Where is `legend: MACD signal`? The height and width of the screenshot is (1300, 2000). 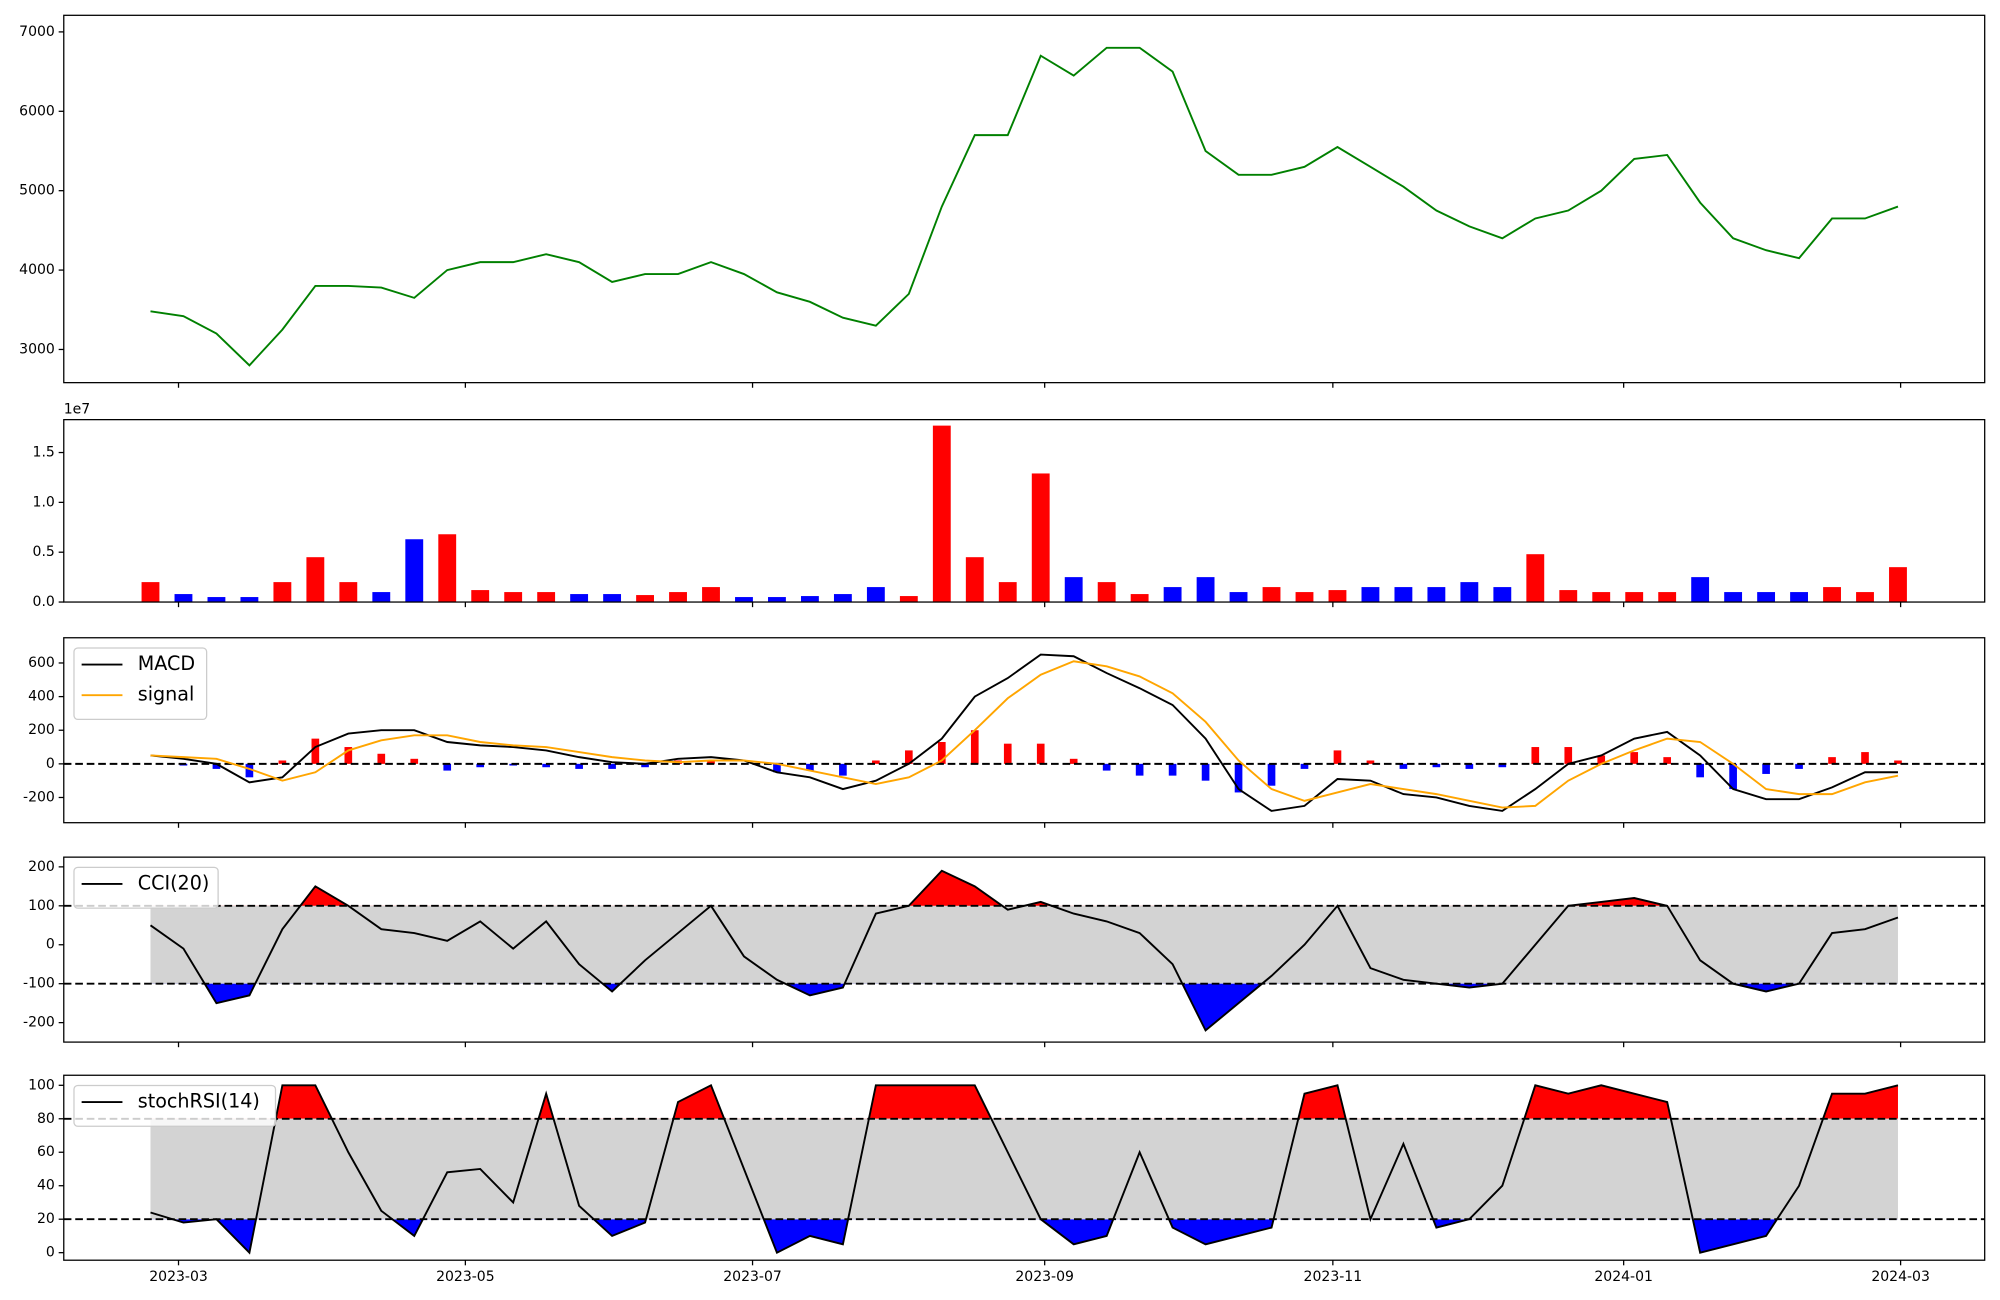
legend: MACD signal is located at coordinates (140, 684).